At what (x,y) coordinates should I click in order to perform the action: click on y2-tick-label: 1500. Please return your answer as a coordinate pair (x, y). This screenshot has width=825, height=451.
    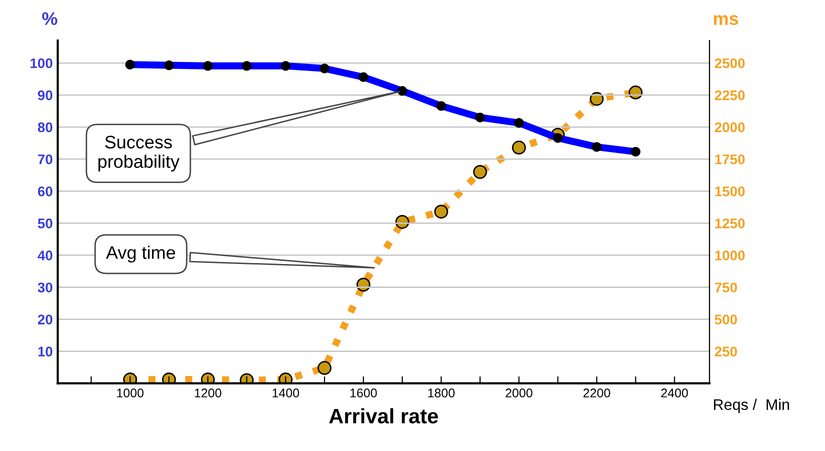
    Looking at the image, I should click on (730, 191).